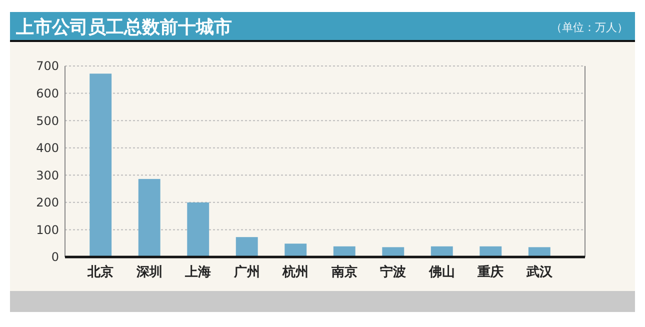 The image size is (645, 327). What do you see at coordinates (47, 66) in the screenshot?
I see `y-tick-label: 700` at bounding box center [47, 66].